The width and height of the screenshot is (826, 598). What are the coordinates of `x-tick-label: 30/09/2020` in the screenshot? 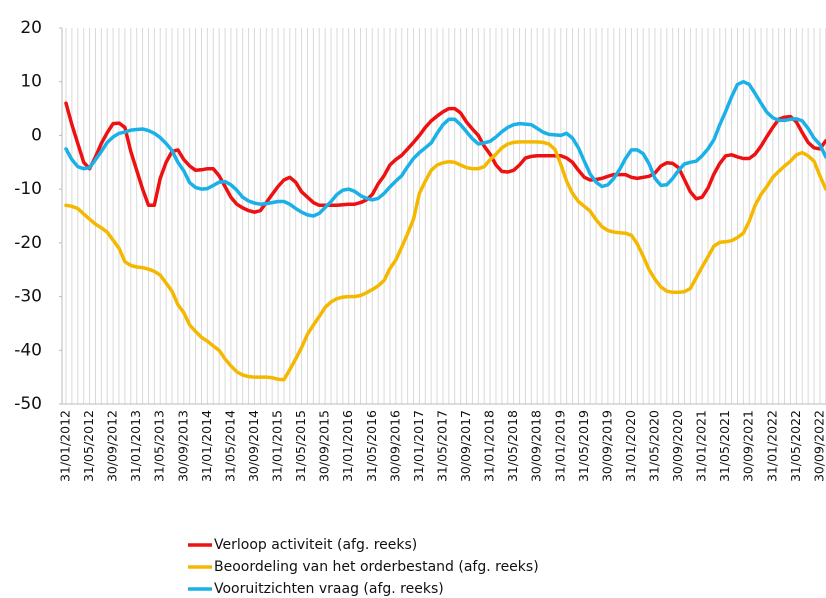 It's located at (677, 446).